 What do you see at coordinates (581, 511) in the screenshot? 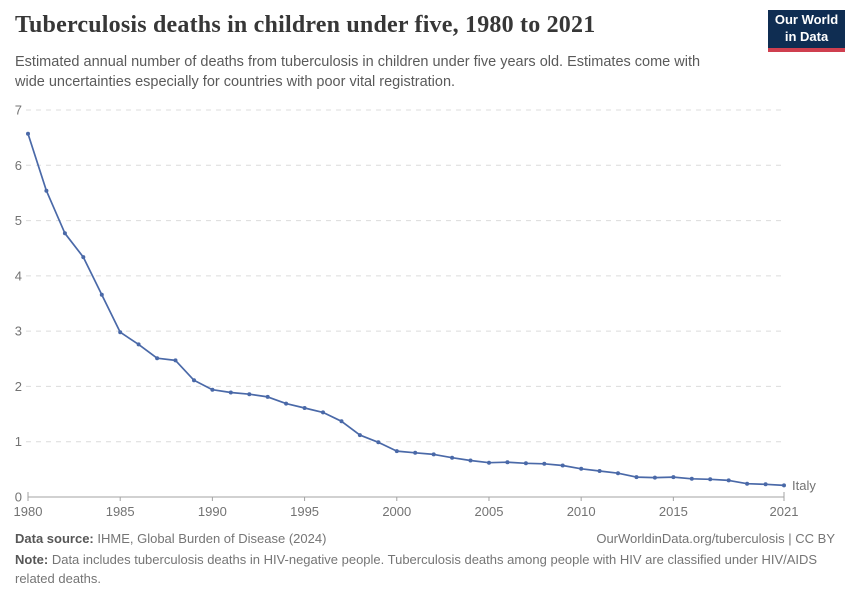
I see `x-tick-label: 2010` at bounding box center [581, 511].